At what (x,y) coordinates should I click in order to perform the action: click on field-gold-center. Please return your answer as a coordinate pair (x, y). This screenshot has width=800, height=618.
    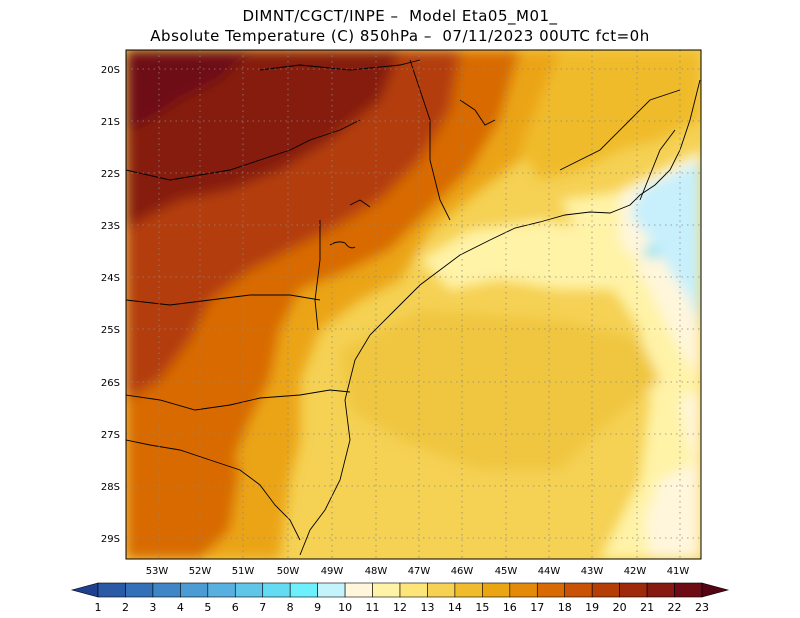
    Looking at the image, I should click on (500, 390).